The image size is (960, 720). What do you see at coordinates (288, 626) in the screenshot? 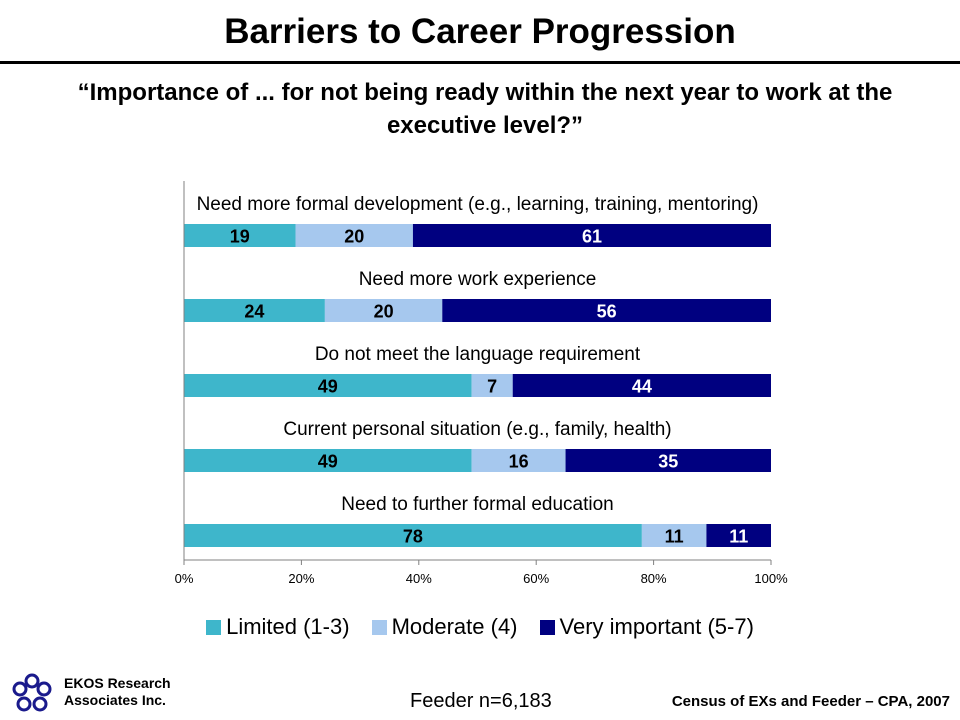
I see `legend-label-limited: Limited (1-3)` at bounding box center [288, 626].